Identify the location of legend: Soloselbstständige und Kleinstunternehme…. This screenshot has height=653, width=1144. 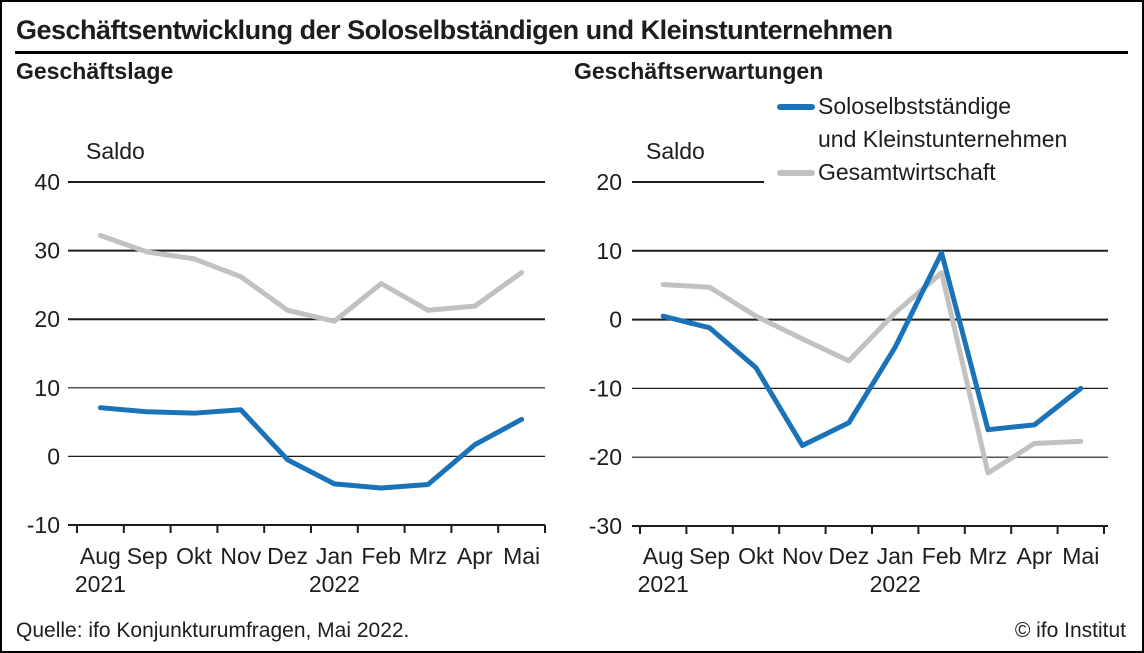
(922, 139).